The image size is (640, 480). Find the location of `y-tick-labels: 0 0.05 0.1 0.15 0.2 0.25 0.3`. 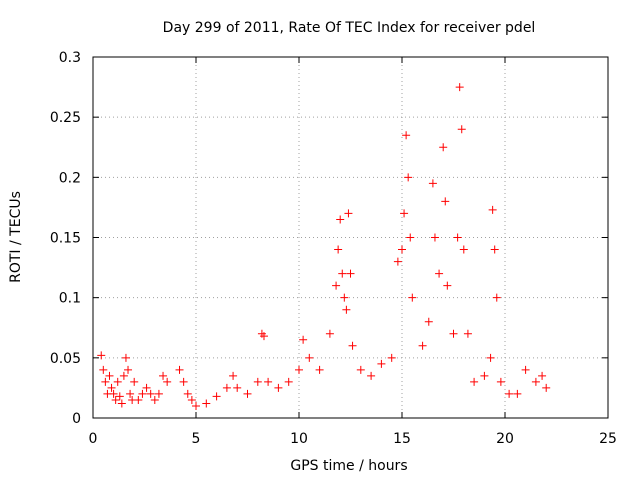

y-tick-labels: 0 0.05 0.1 0.15 0.2 0.25 0.3 is located at coordinates (65, 238).